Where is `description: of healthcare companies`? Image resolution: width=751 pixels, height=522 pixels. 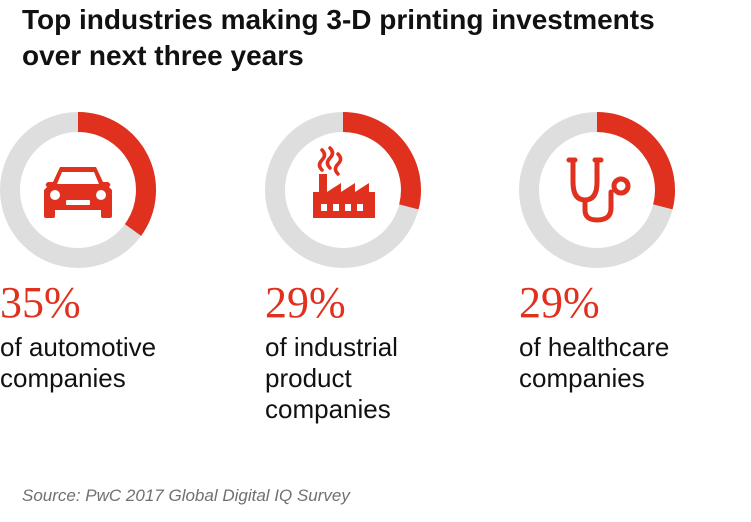 description: of healthcare companies is located at coordinates (619, 363).